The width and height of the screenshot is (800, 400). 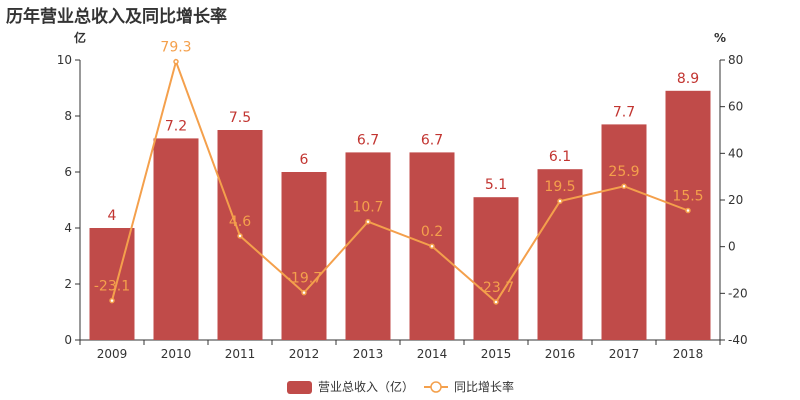 What do you see at coordinates (116, 17) in the screenshot?
I see `chart-title: 历年营业总收入及同比增长率` at bounding box center [116, 17].